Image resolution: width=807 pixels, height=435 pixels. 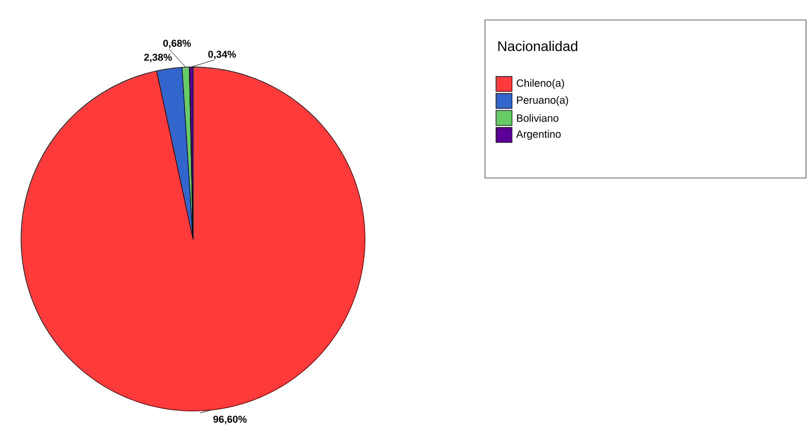 What do you see at coordinates (222, 55) in the screenshot?
I see `data-label: 0,34%` at bounding box center [222, 55].